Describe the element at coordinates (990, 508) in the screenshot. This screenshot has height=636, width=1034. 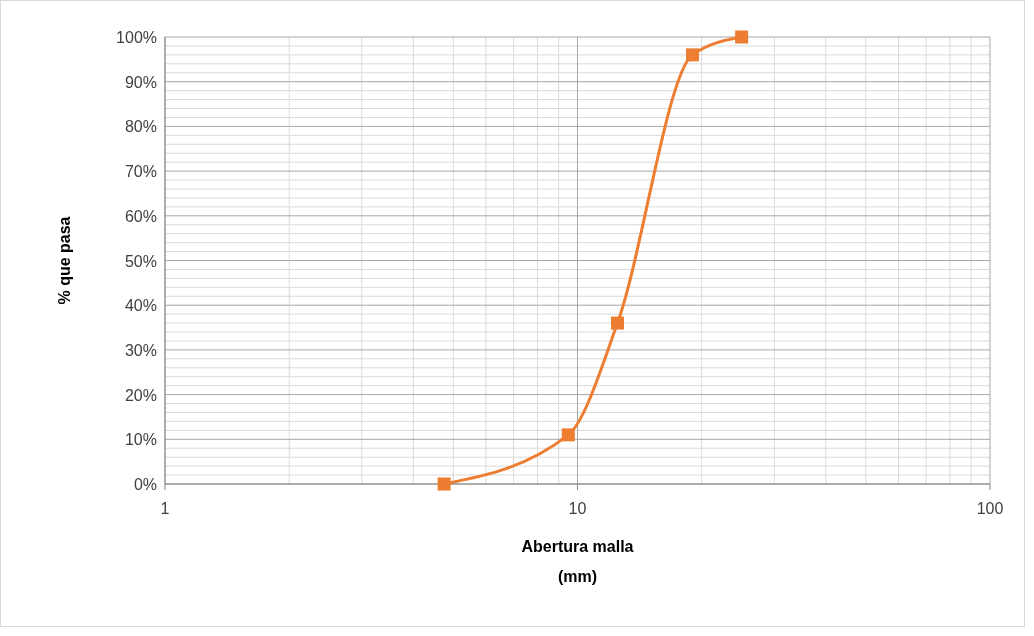
I see `x-tick-label: 100` at that location.